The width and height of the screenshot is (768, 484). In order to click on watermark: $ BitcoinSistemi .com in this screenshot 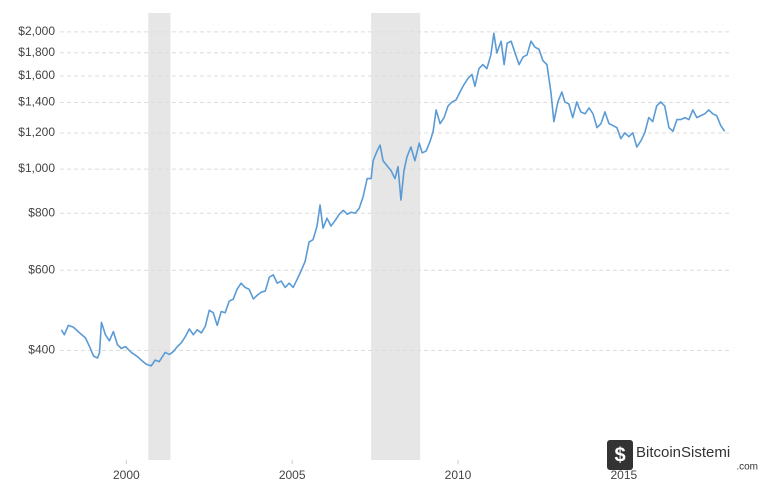, I will do `click(682, 456)`.